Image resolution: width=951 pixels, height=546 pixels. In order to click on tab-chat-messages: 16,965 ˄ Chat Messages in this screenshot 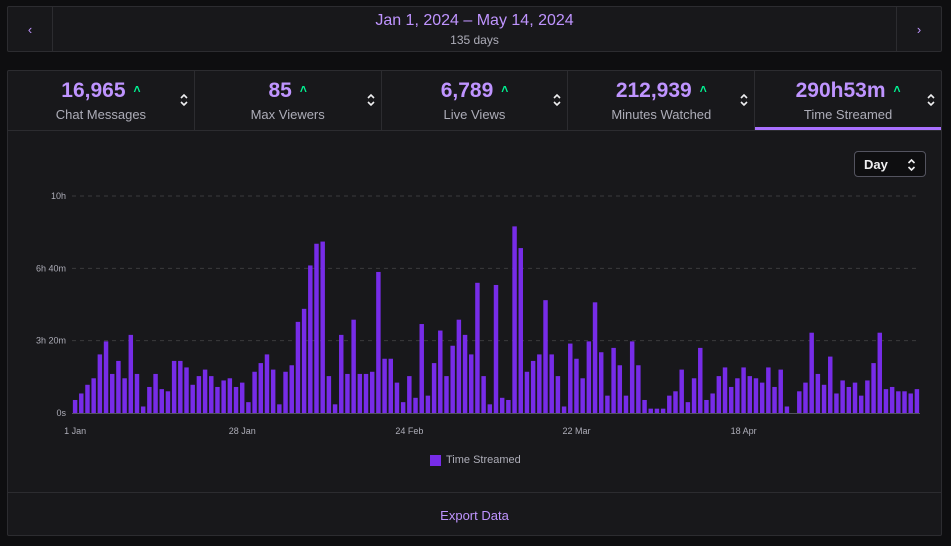, I will do `click(101, 100)`.